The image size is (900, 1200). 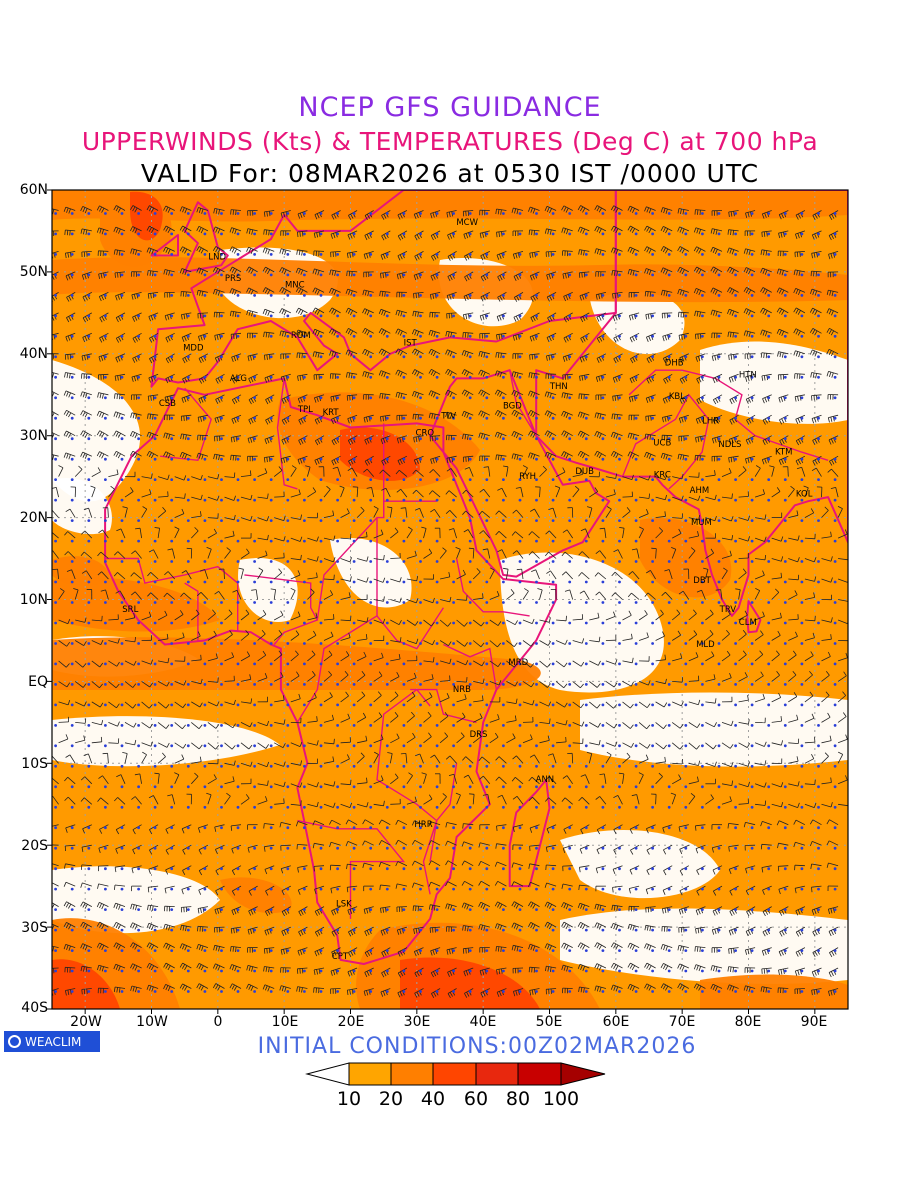 I want to click on station-label: MRD, so click(x=518, y=663).